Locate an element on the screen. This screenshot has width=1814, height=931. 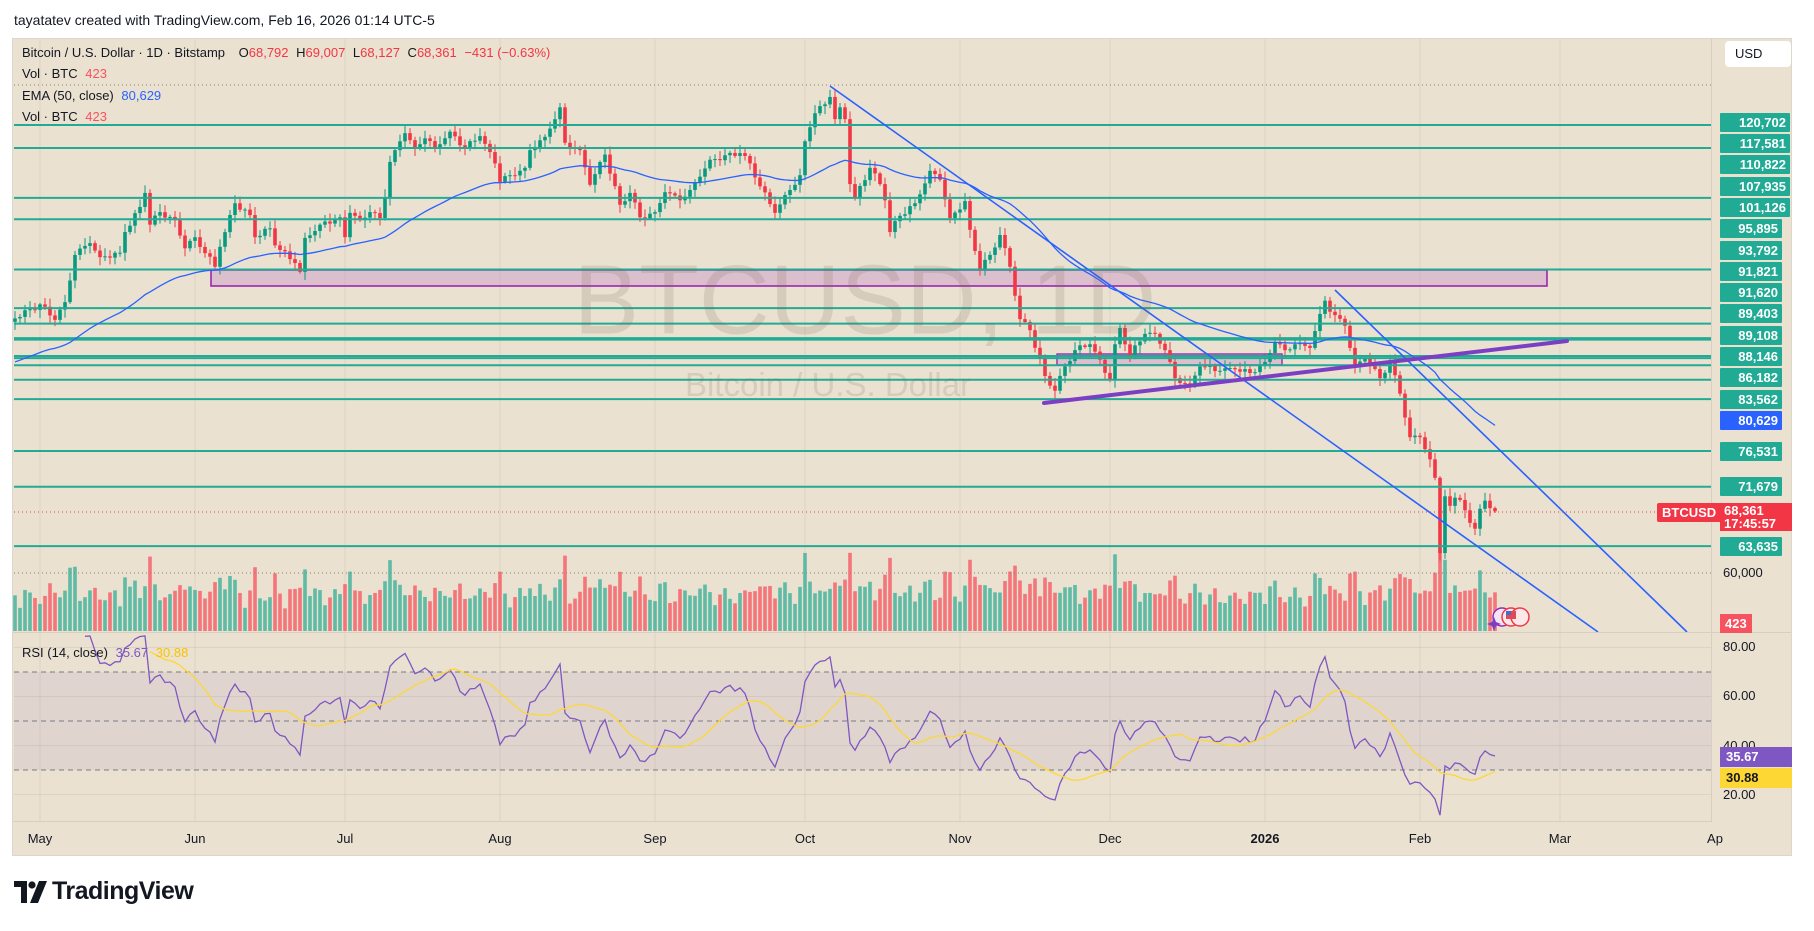
level-price-label: 71,679 is located at coordinates (1751, 487).